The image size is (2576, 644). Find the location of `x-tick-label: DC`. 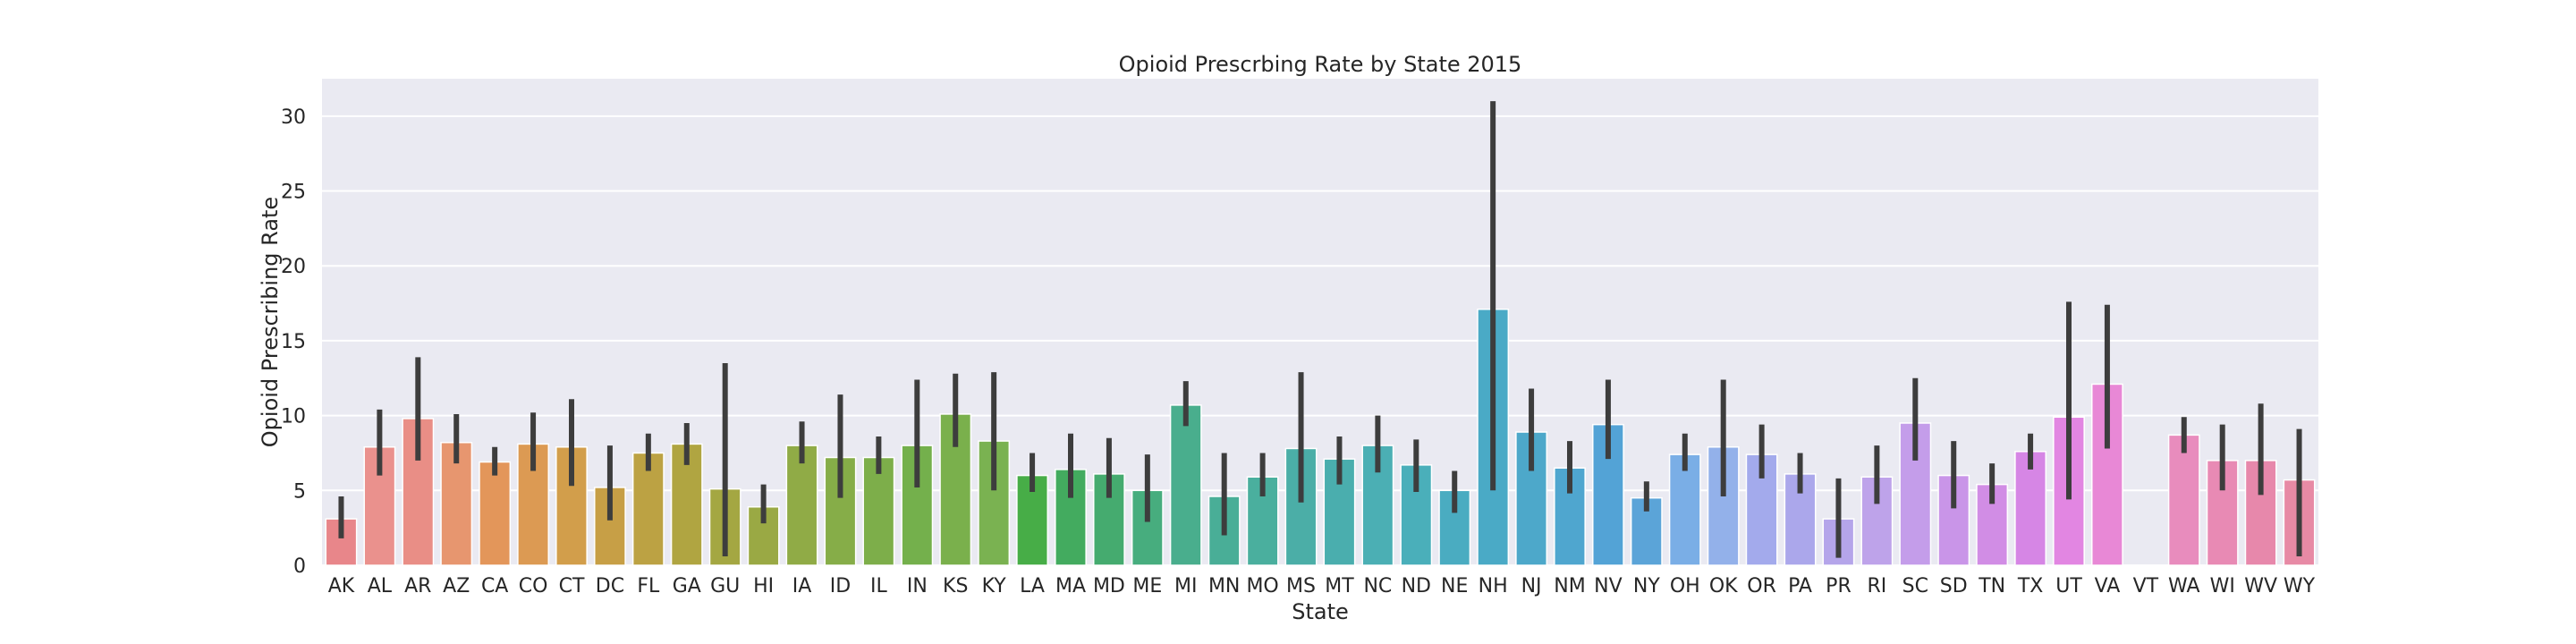

x-tick-label: DC is located at coordinates (610, 586).